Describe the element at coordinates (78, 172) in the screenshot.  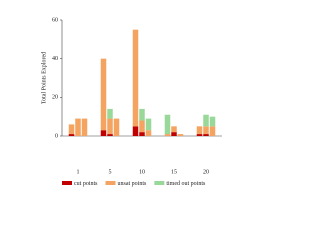
I see `x-tick-label: 1` at that location.